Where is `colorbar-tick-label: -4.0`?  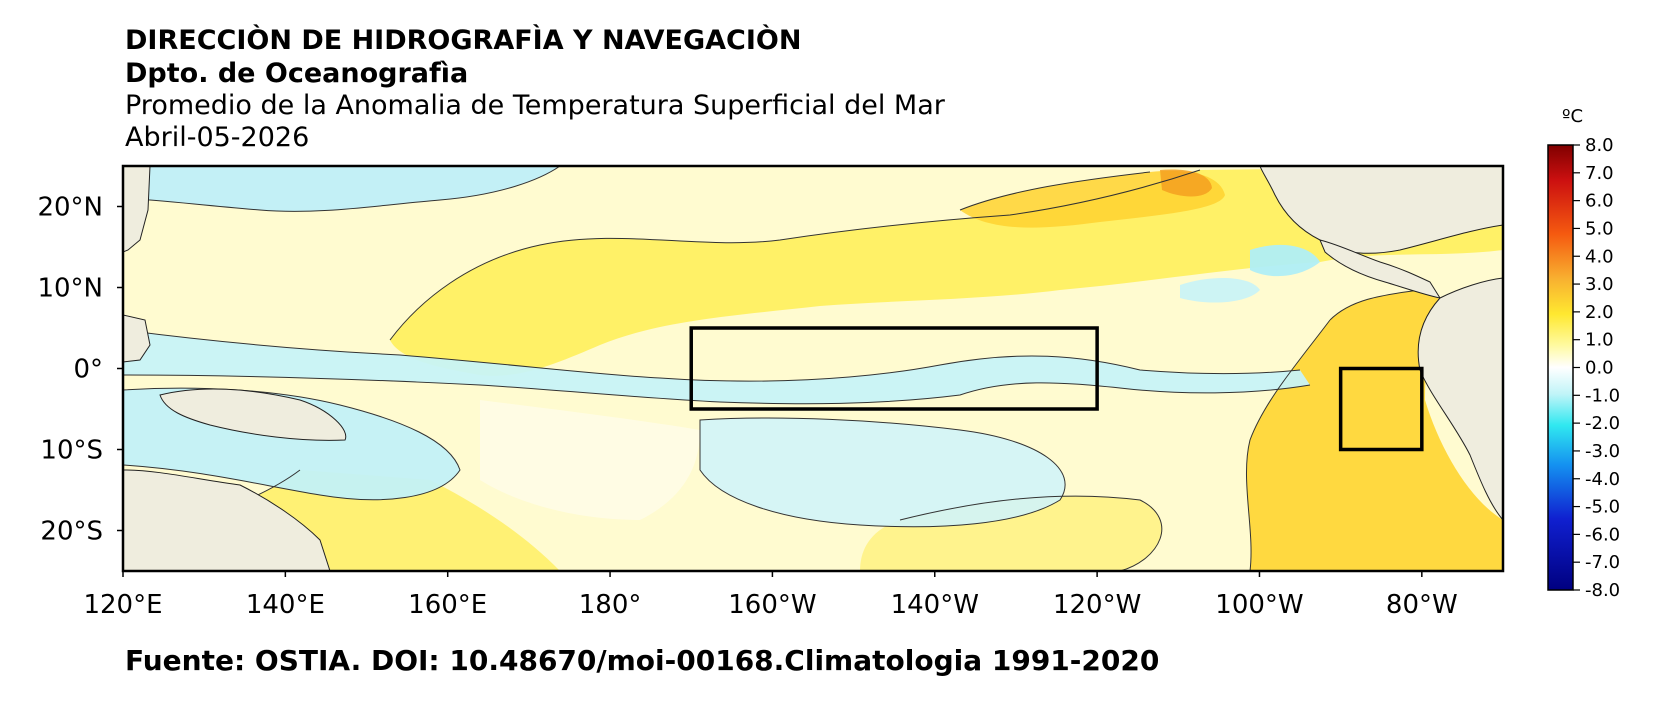
colorbar-tick-label: -4.0 is located at coordinates (1602, 479).